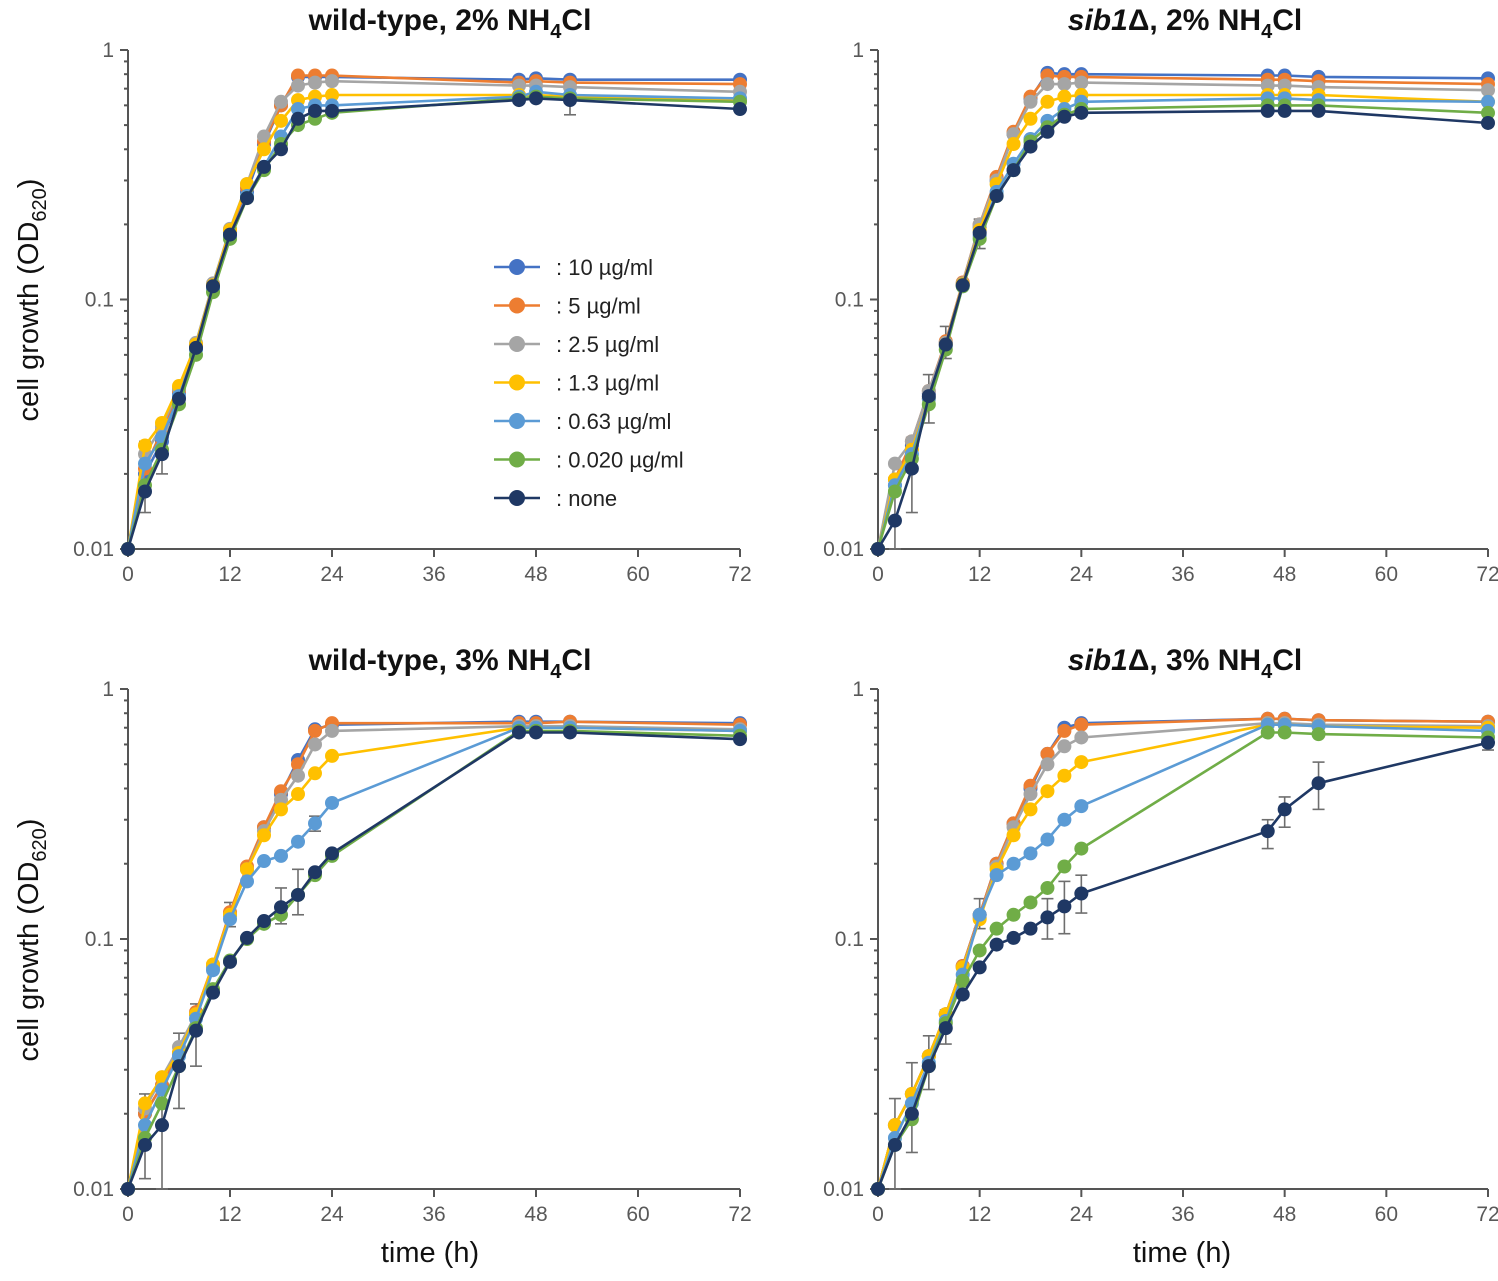  I want to click on panel-title: sib1Δ, 2% NH4Cl, so click(1185, 23).